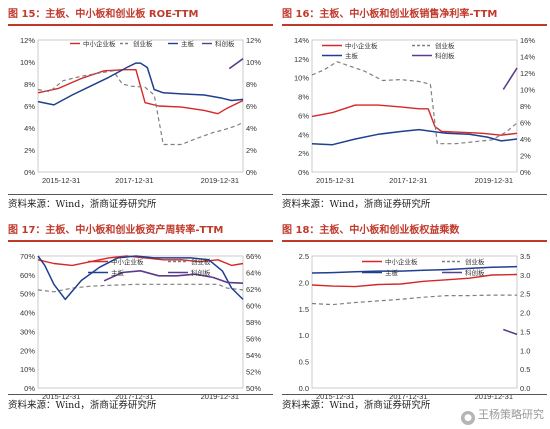  What do you see at coordinates (527, 57) in the screenshot?
I see `right-tick-label: 14%` at bounding box center [527, 57].